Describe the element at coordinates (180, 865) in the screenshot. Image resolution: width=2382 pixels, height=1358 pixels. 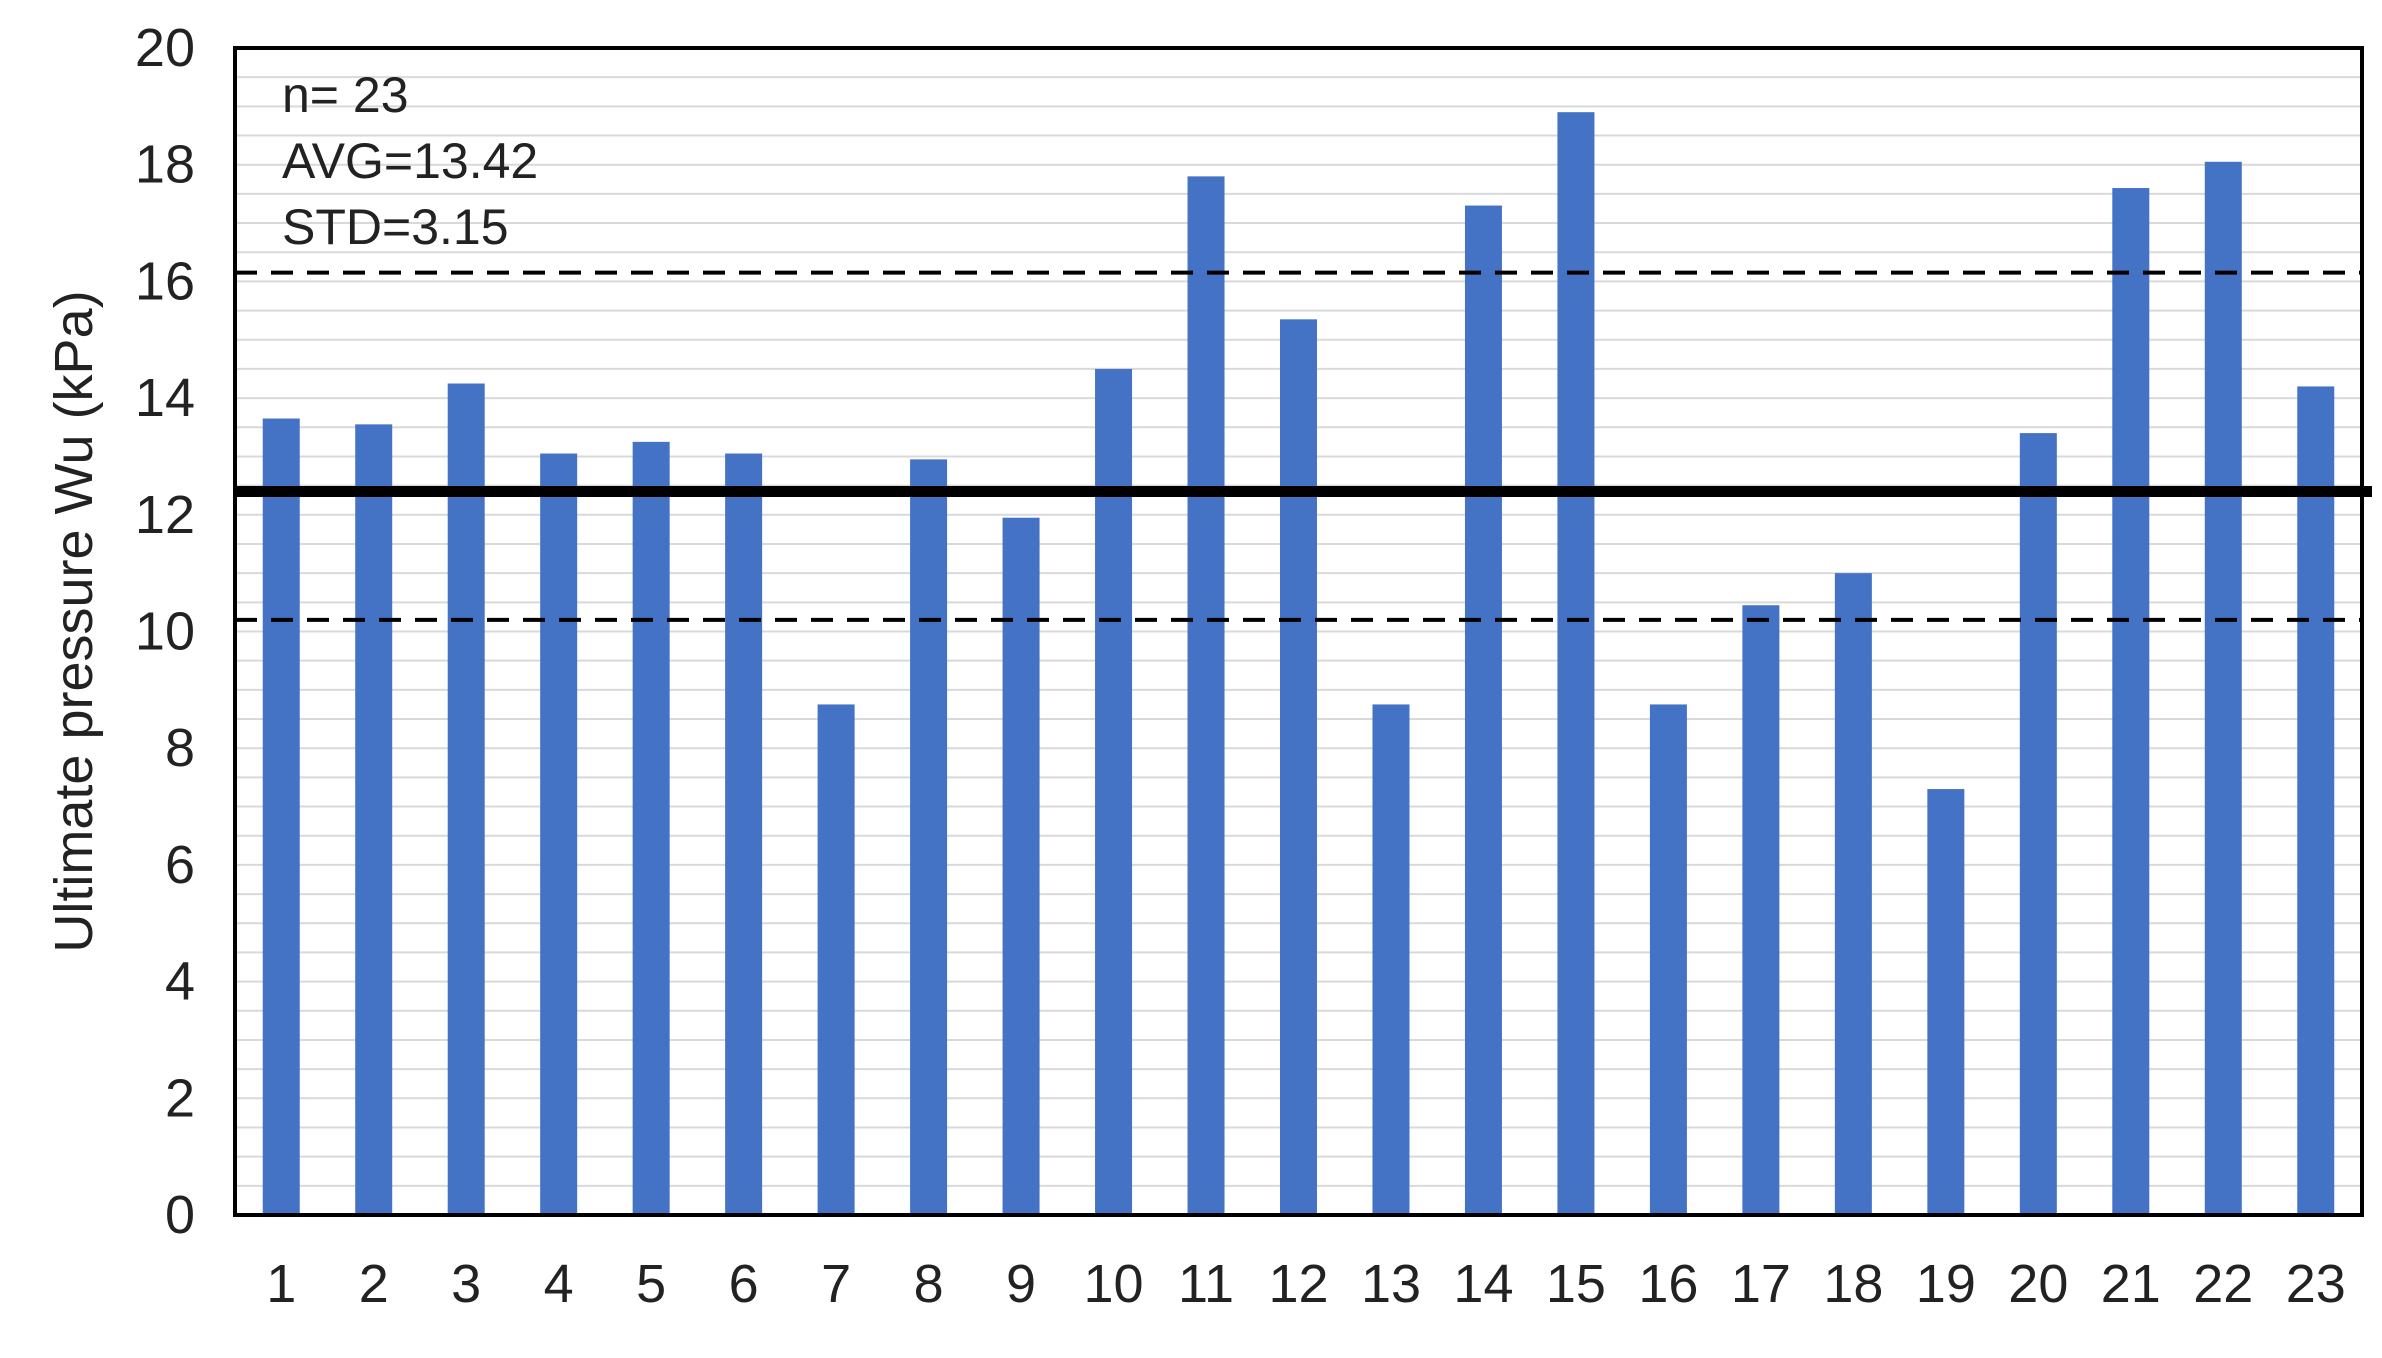
I see `y-tick-label: 6` at that location.